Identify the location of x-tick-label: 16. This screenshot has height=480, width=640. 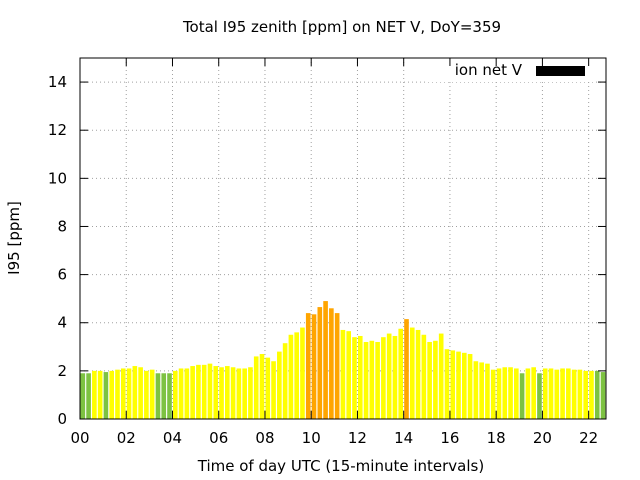
(449, 438).